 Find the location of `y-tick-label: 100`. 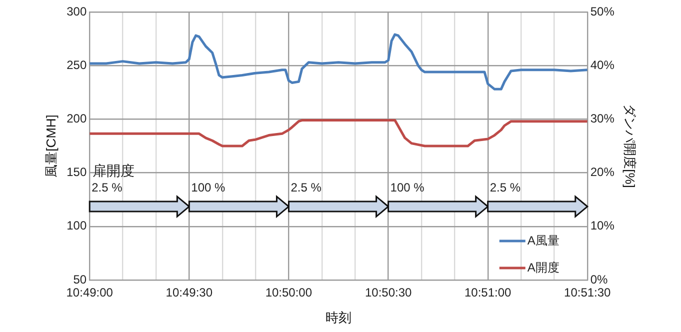

y-tick-label: 100 is located at coordinates (76, 225).